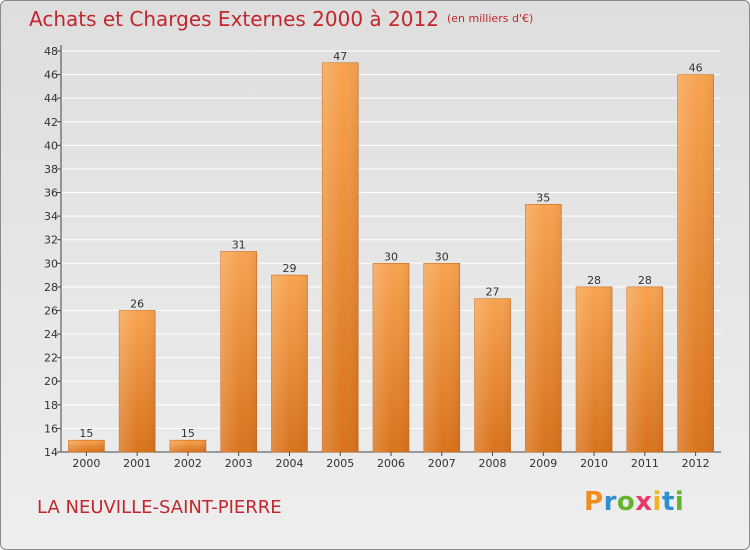 The width and height of the screenshot is (750, 550). I want to click on x-tick-label: 2008, so click(493, 463).